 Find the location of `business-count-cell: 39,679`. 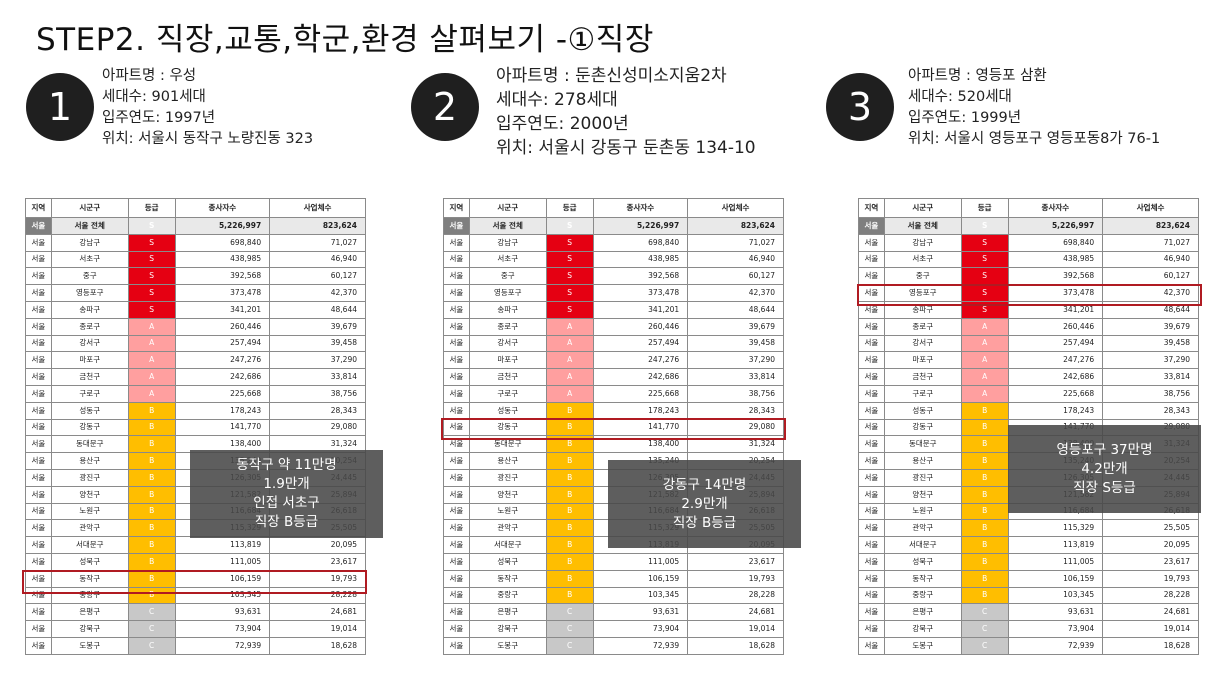

business-count-cell: 39,679 is located at coordinates (317, 326).